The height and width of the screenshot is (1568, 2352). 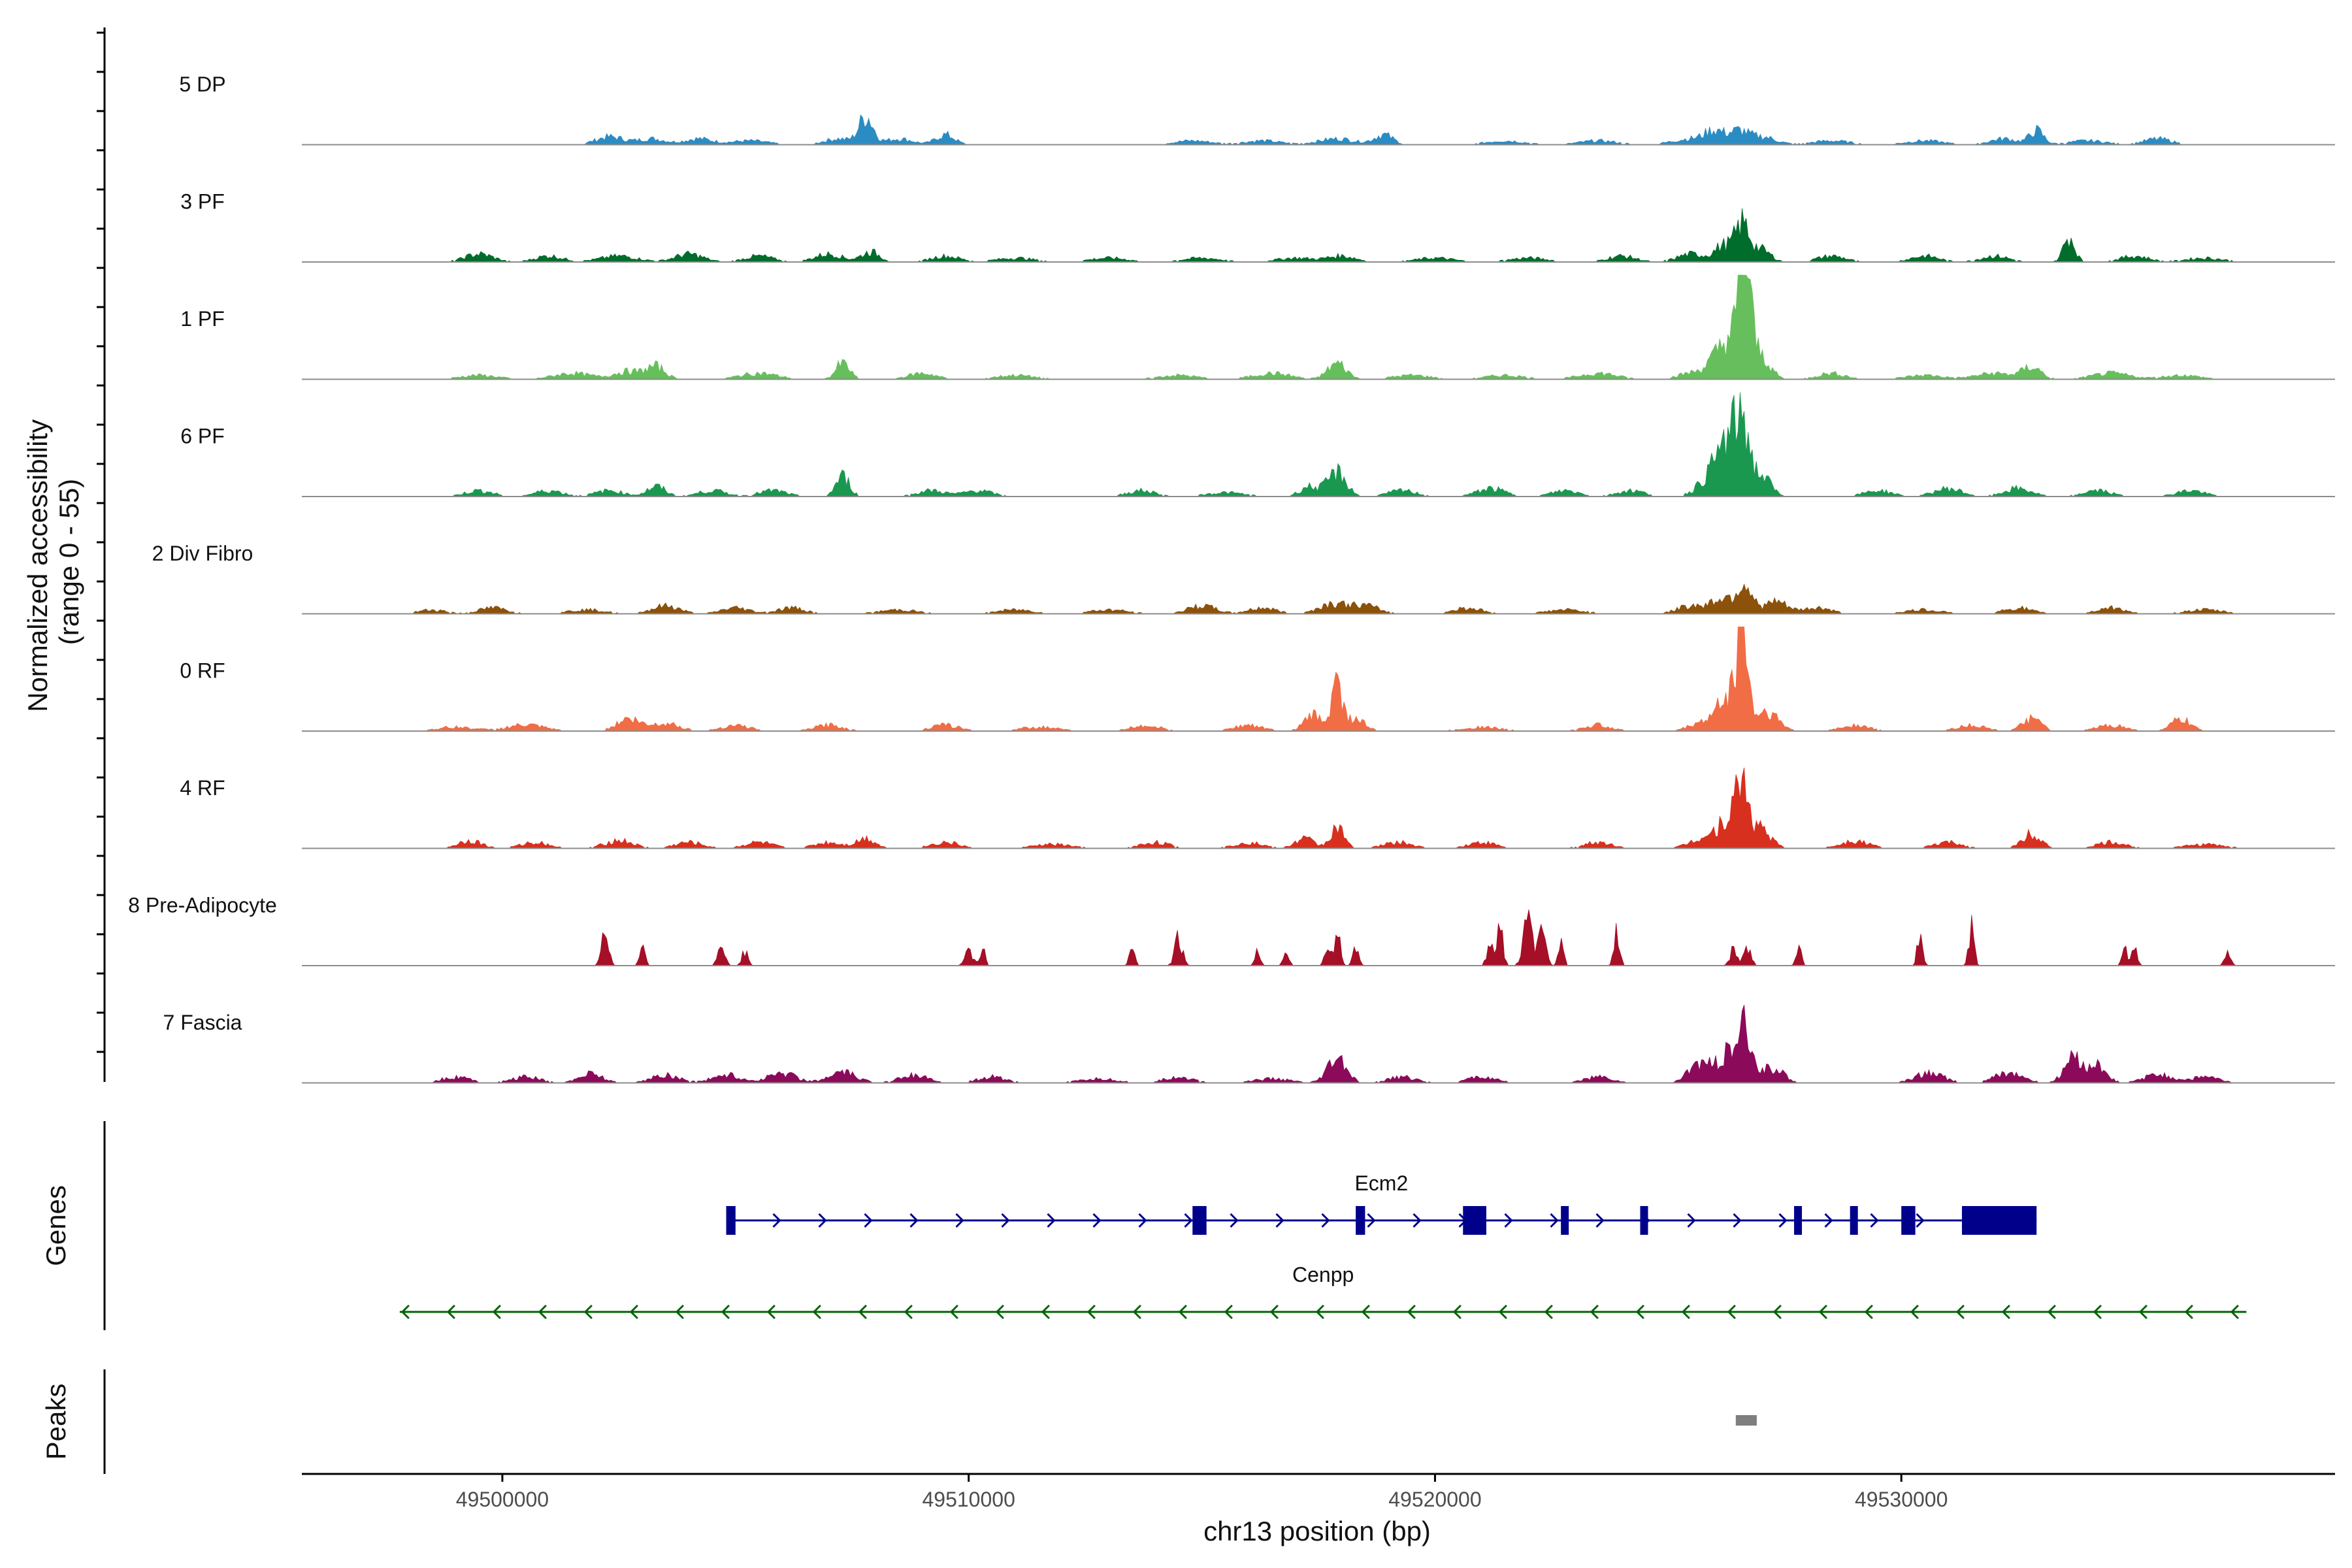 What do you see at coordinates (56, 1225) in the screenshot?
I see `genes-panel-label: Genes` at bounding box center [56, 1225].